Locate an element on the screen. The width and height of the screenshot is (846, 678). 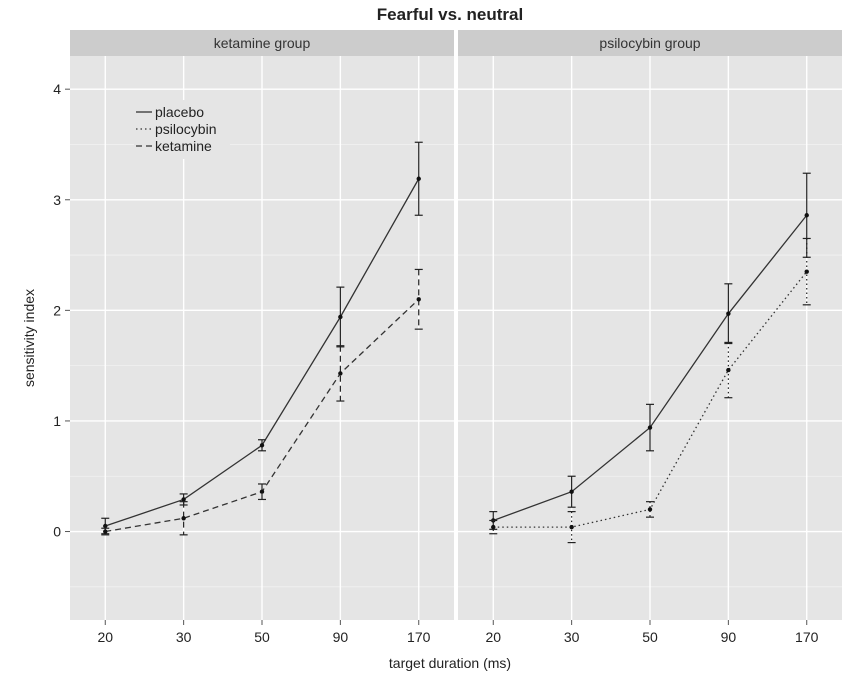
y-tick-label: 1 is located at coordinates (57, 421).